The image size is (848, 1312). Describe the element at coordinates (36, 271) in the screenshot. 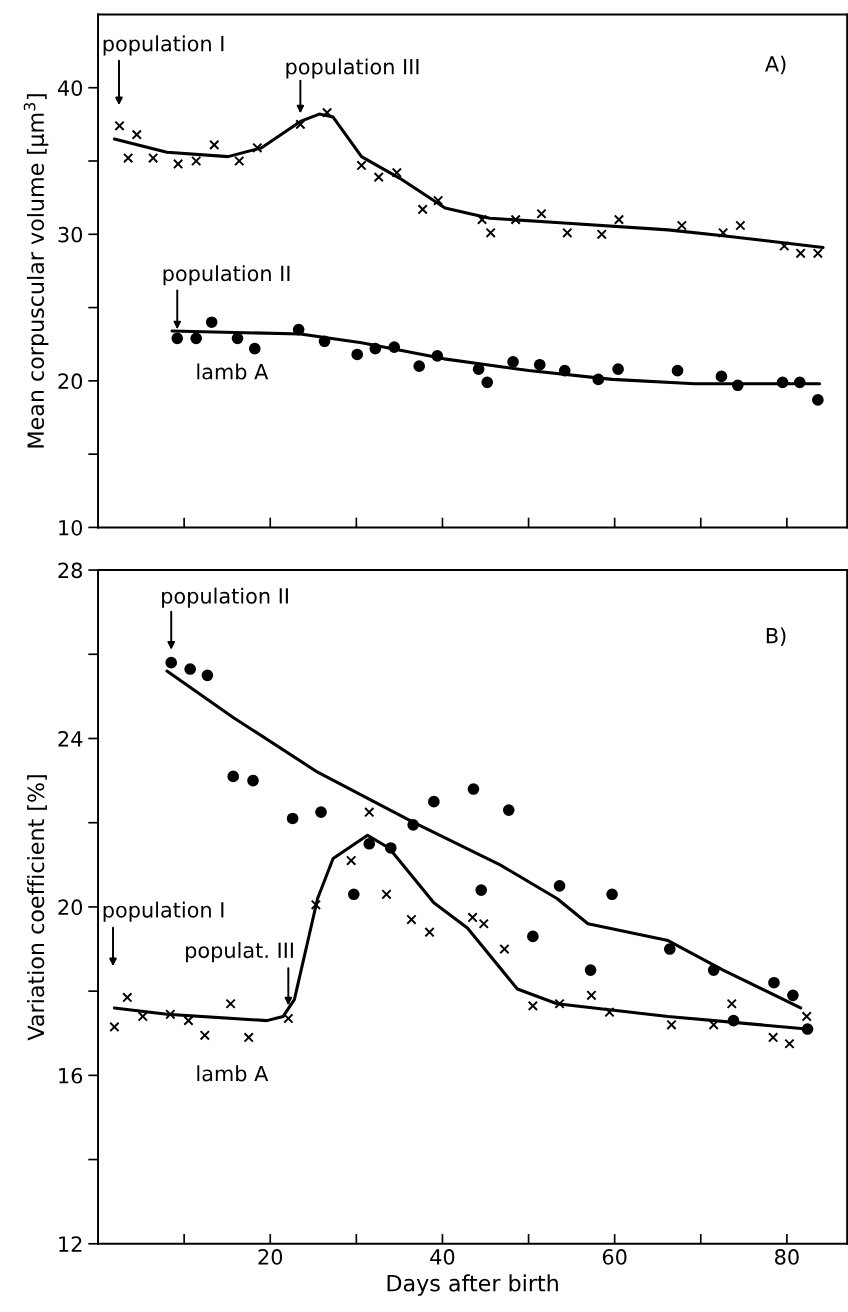

I see `y-axis-title: Mean corpuscular volume [µm$^{3}$]` at that location.